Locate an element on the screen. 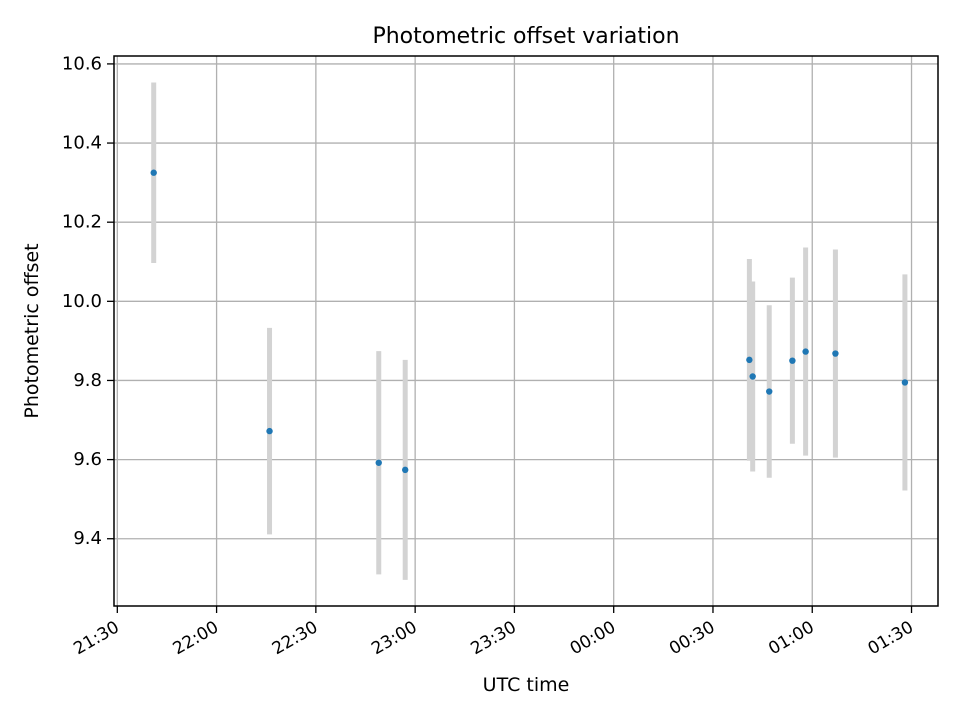  x-tick-label: 01:30 is located at coordinates (891, 638).